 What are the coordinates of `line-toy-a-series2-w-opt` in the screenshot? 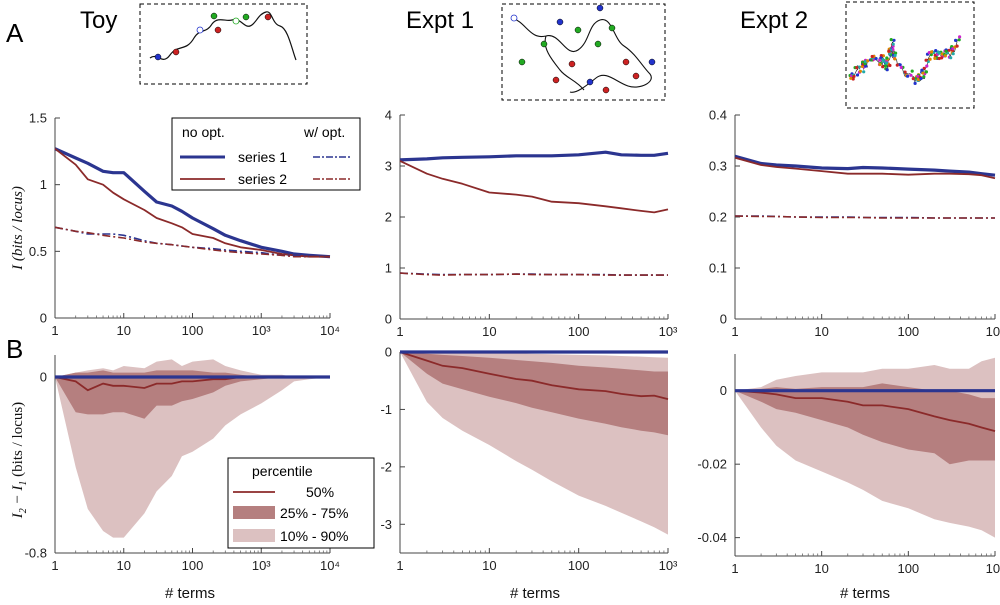 It's located at (192, 242).